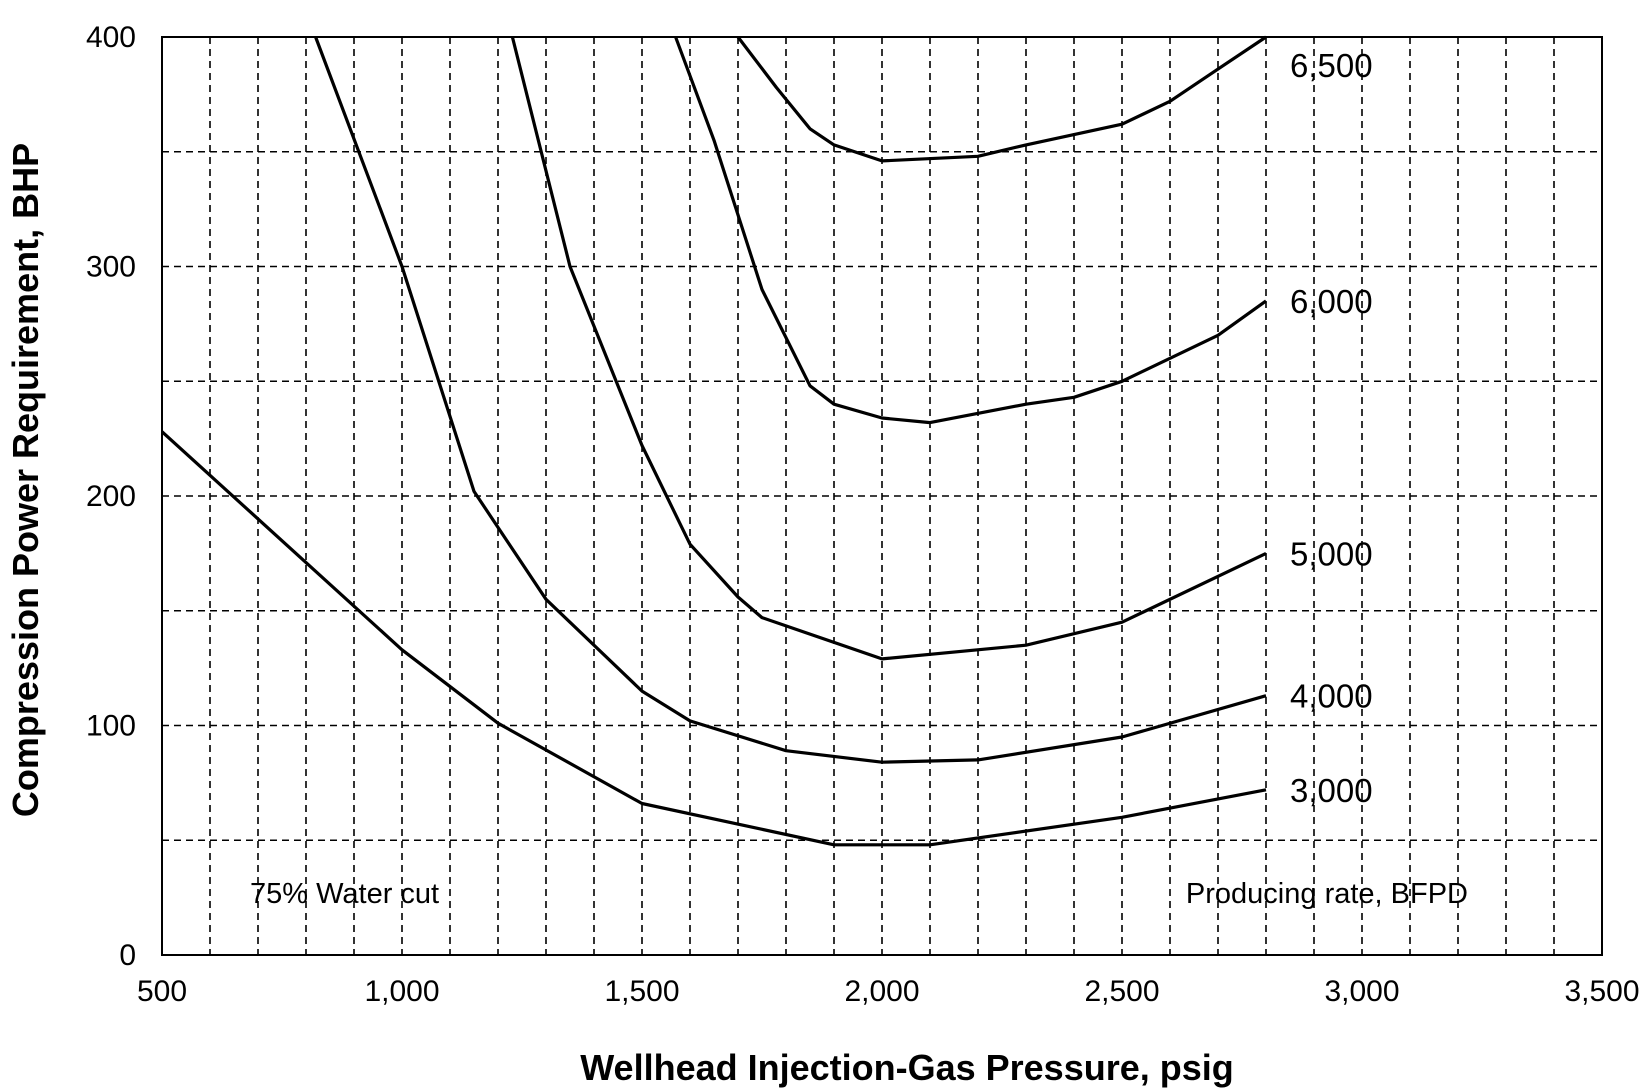 This screenshot has height=1090, width=1643. I want to click on producing-rate-annotation: Producing rate, BFPD, so click(1327, 894).